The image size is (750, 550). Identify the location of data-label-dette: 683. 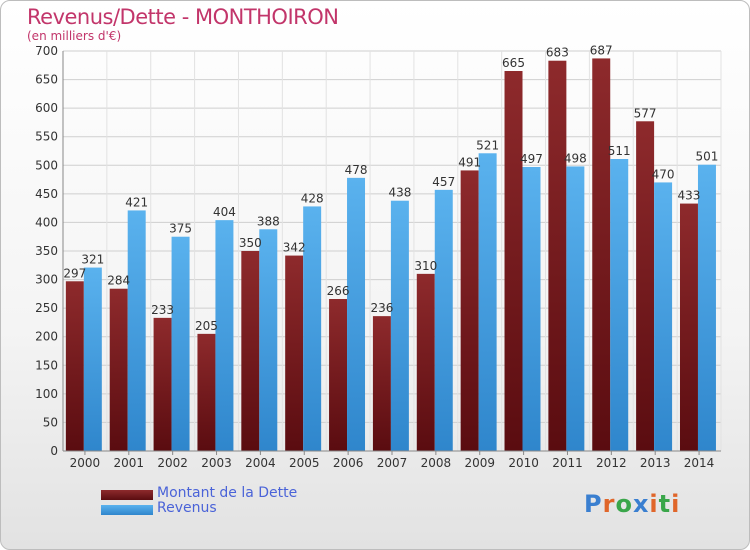
(557, 53).